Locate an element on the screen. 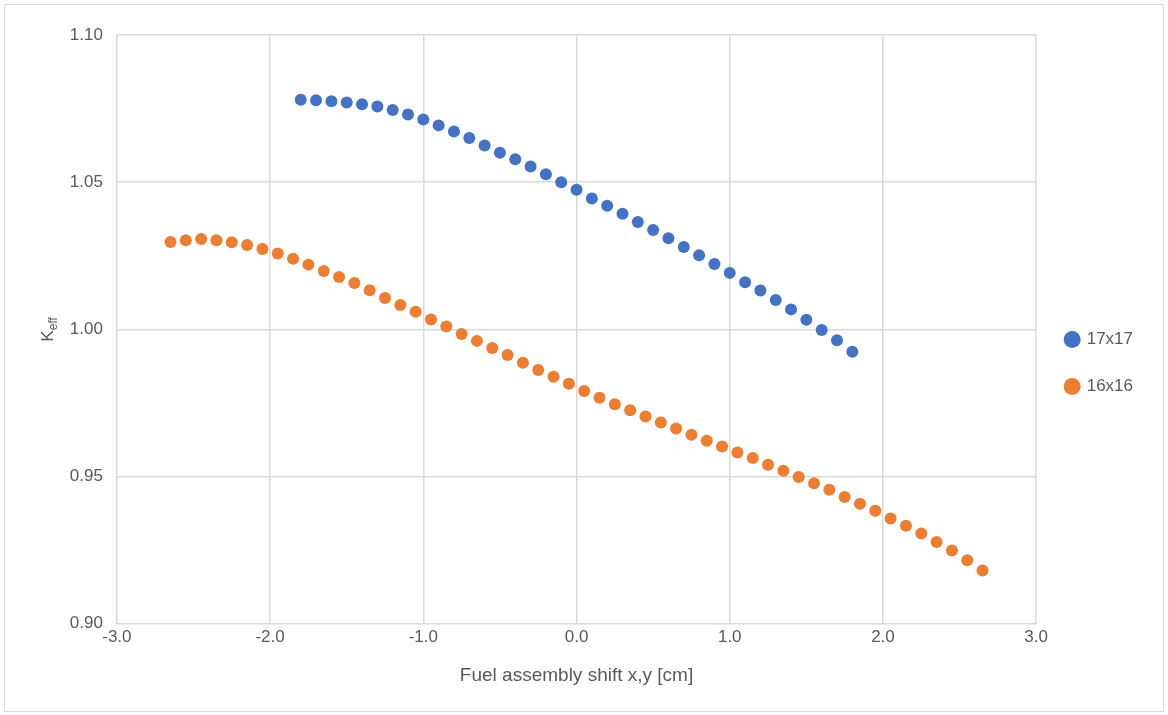  x-tick-label: 2.0 is located at coordinates (883, 636).